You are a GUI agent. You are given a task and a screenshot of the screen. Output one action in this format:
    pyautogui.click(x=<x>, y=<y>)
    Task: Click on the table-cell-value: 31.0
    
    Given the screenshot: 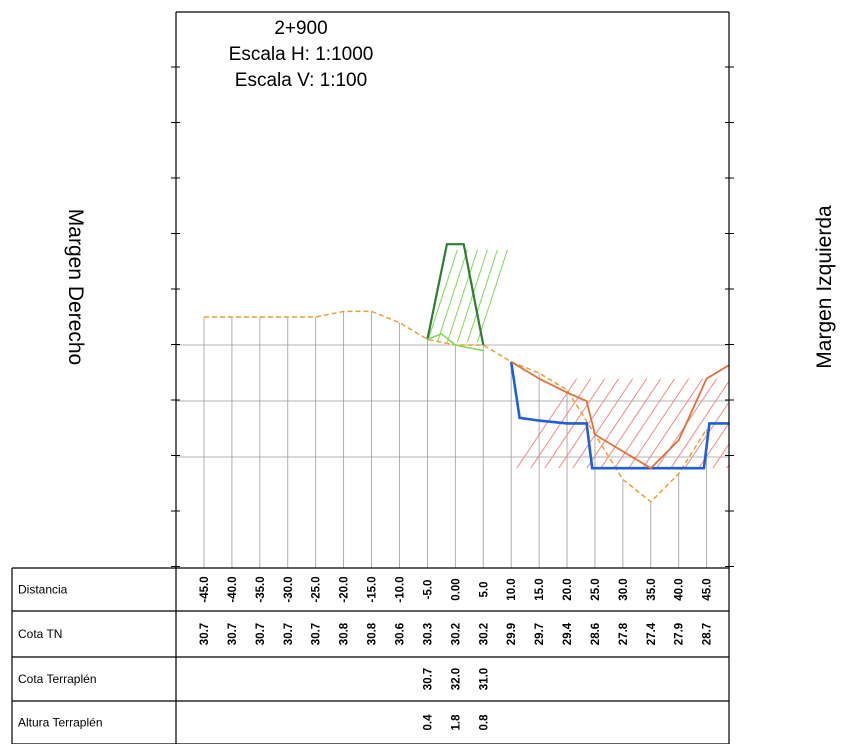 What is the action you would take?
    pyautogui.click(x=484, y=679)
    